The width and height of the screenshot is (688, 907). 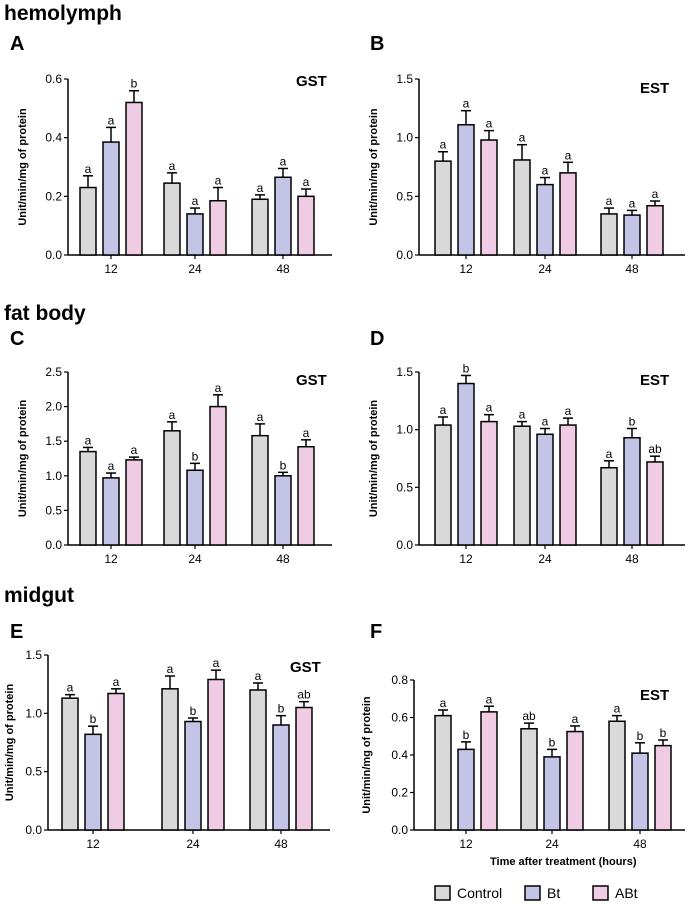 I want to click on y-tick-label: 0.4, so click(x=53, y=138).